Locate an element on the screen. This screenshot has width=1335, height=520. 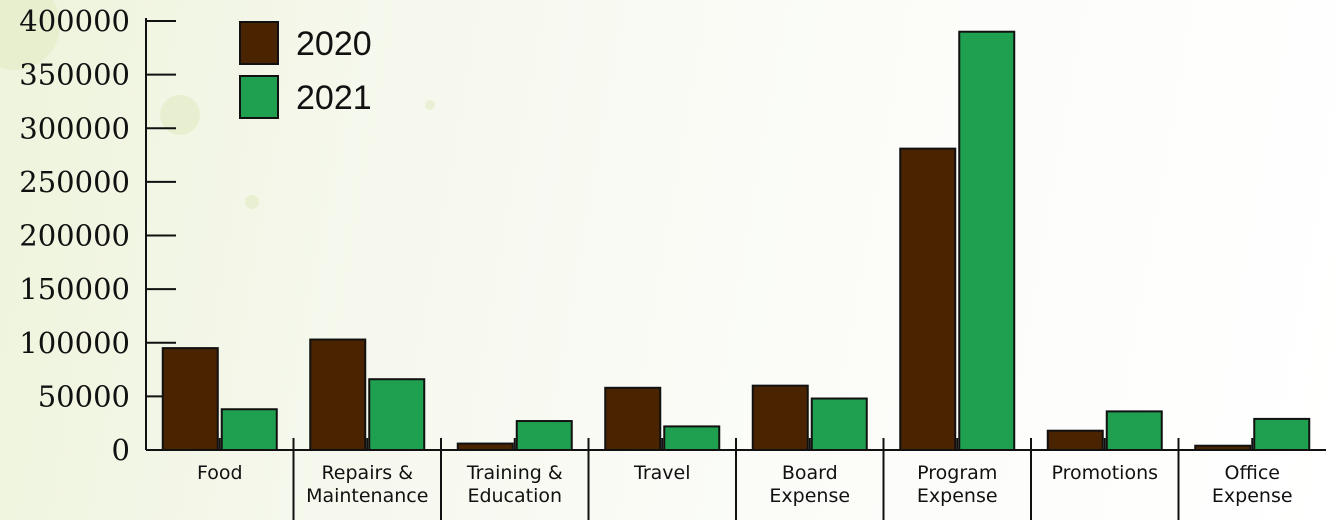
x-tick-label: Board Expense is located at coordinates (809, 484).